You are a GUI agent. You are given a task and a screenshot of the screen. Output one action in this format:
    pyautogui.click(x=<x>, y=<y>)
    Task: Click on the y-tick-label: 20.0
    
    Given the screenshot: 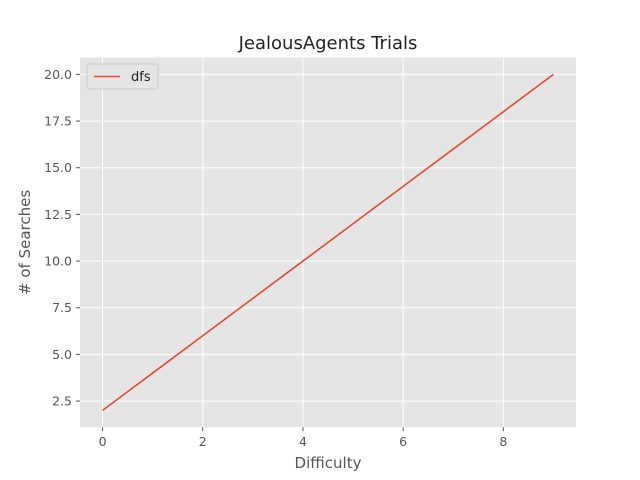 What is the action you would take?
    pyautogui.click(x=58, y=74)
    